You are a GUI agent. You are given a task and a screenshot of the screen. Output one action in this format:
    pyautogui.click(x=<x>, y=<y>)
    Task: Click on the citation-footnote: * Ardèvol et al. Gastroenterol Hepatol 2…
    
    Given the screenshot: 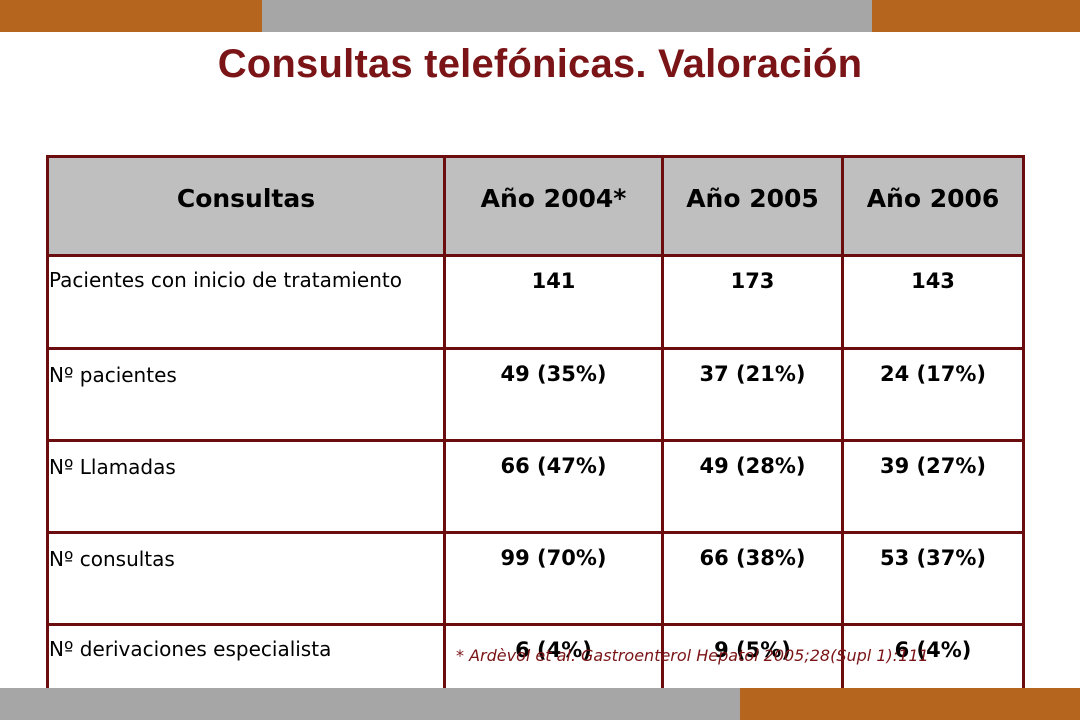 What is the action you would take?
    pyautogui.click(x=692, y=655)
    